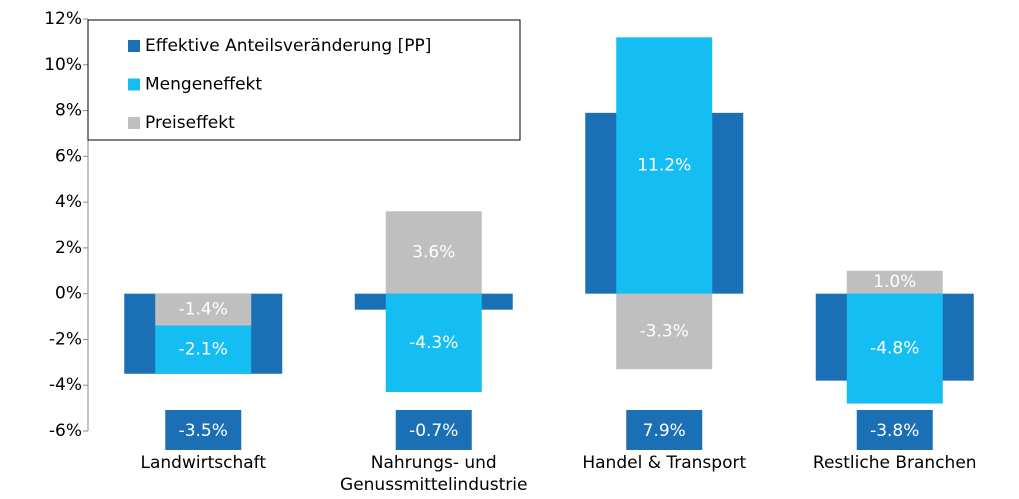  Describe the element at coordinates (664, 463) in the screenshot. I see `x-tick-label: Handel & Transport` at that location.